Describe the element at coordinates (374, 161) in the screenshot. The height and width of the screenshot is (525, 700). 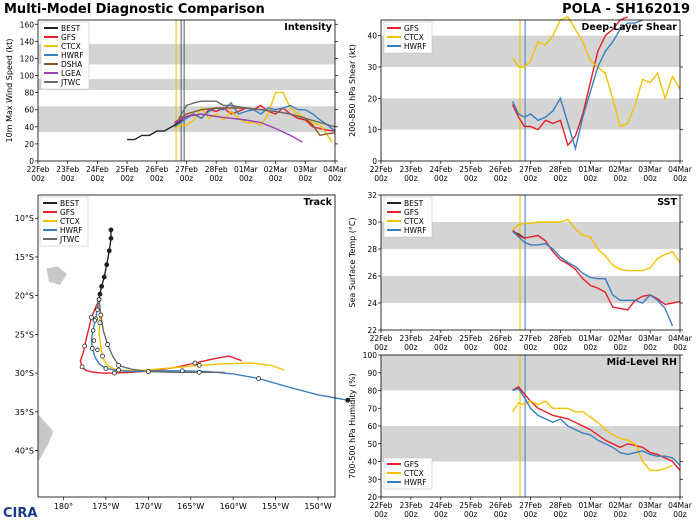
I see `y-tick-label: 0` at that location.